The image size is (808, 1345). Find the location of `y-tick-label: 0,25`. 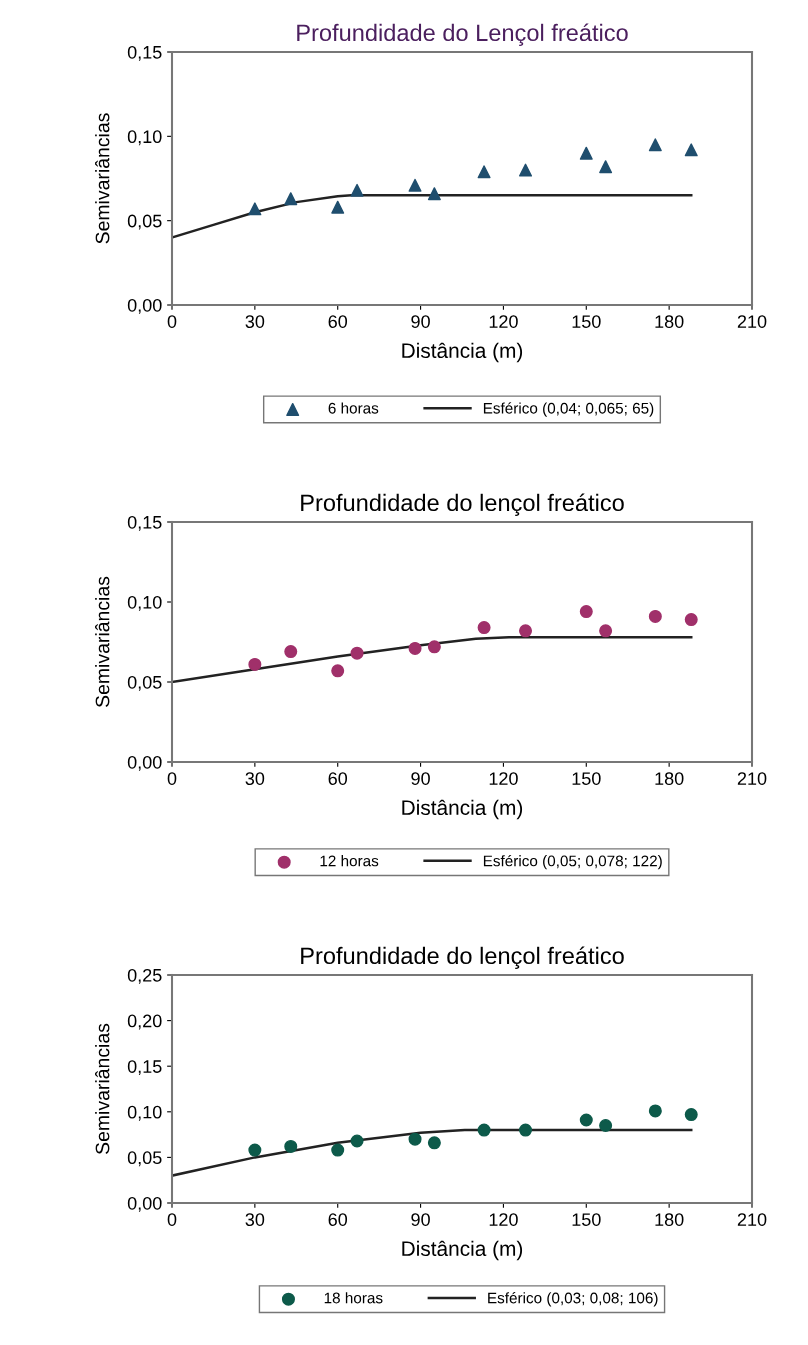

y-tick-label: 0,25 is located at coordinates (144, 976).